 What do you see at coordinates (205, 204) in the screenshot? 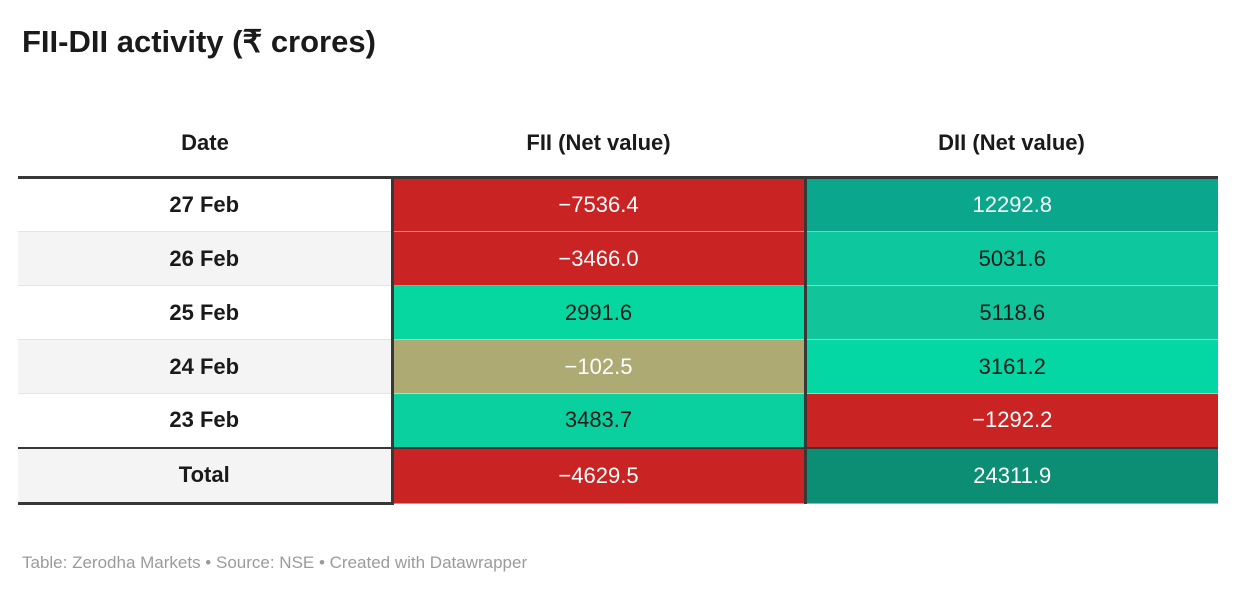
I see `date-cell: 27 Feb` at bounding box center [205, 204].